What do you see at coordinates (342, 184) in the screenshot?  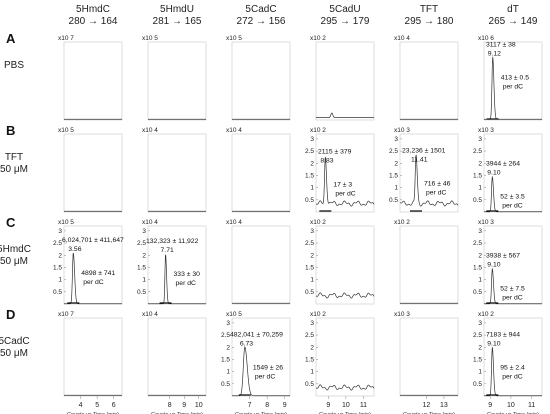 I see `per-dc-value-label: 17 ± 3` at bounding box center [342, 184].